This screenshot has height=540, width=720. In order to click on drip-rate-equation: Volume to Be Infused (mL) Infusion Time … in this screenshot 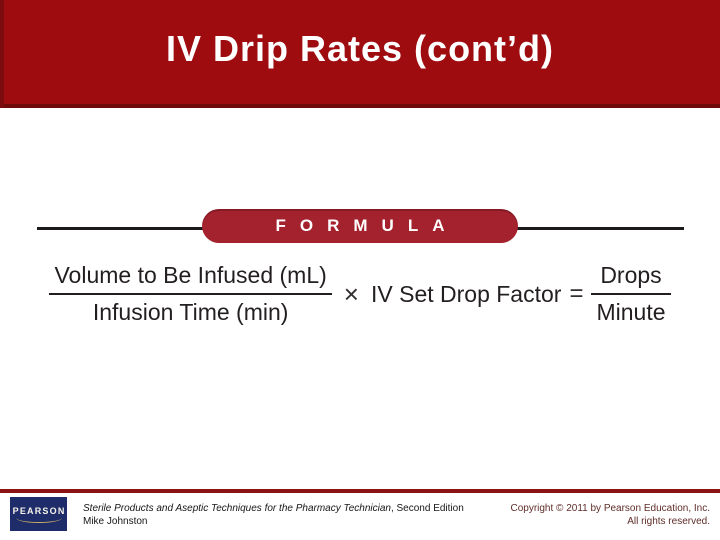, I will do `click(360, 294)`.